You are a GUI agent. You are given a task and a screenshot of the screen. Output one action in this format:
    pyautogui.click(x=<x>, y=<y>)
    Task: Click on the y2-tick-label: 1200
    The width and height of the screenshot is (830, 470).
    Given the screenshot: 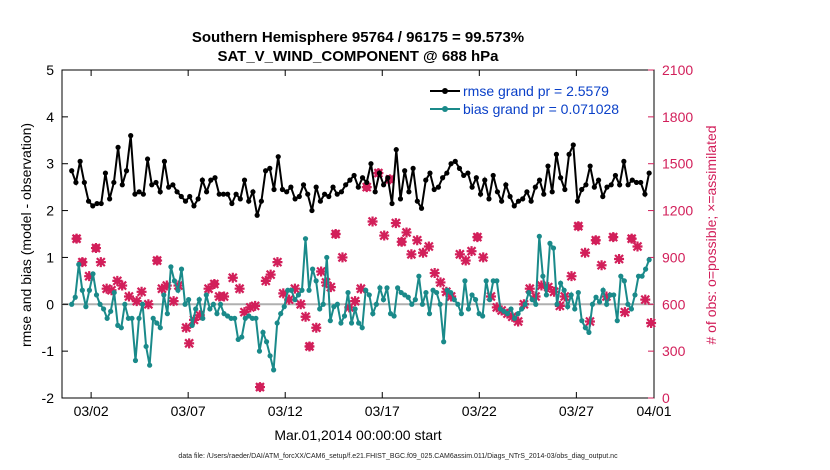 What is the action you would take?
    pyautogui.click(x=677, y=211)
    